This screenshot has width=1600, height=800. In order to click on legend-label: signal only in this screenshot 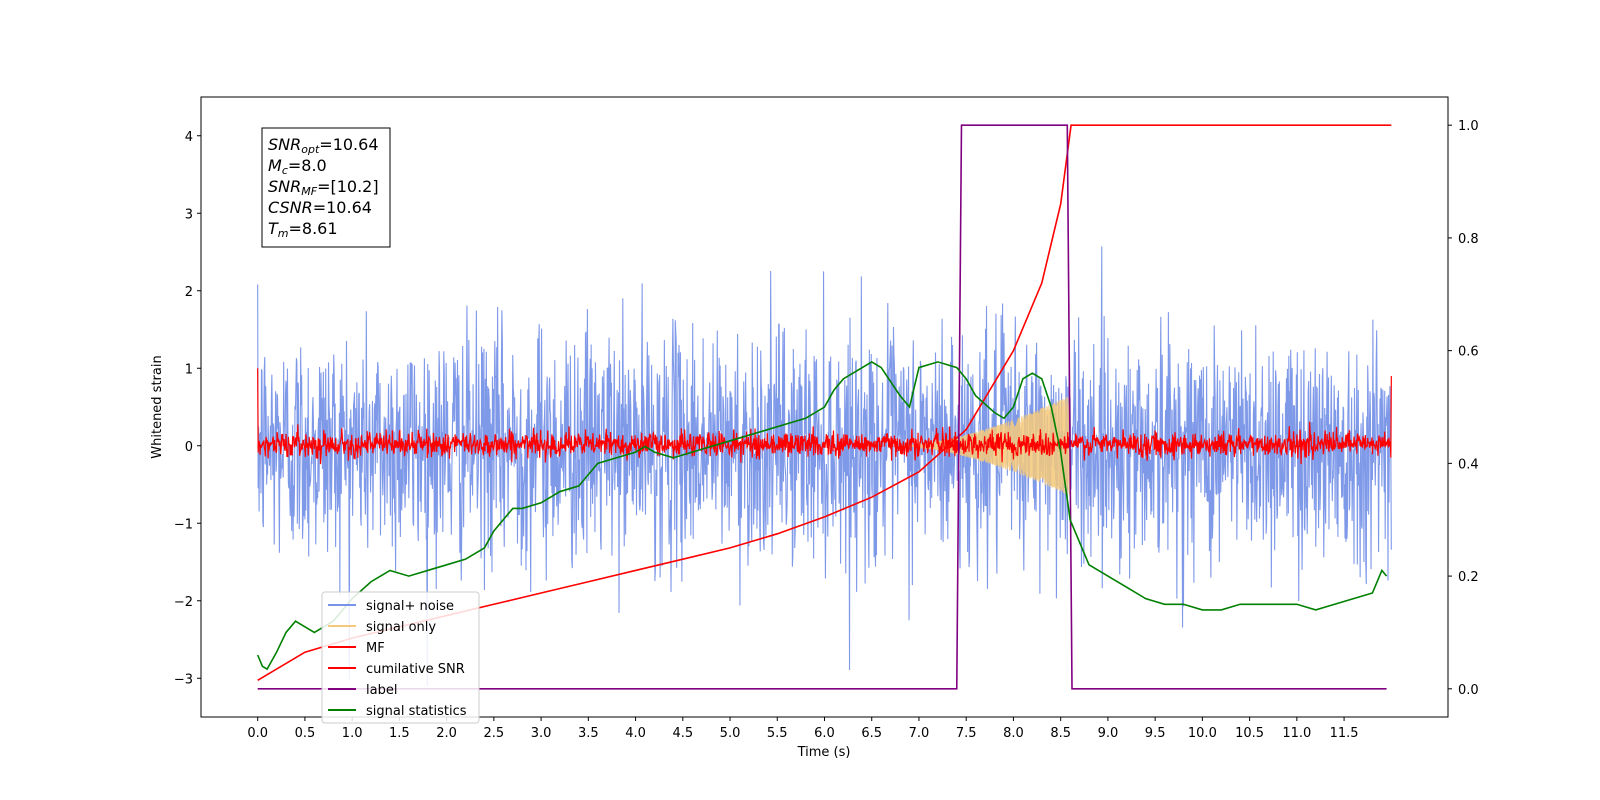, I will do `click(401, 627)`.